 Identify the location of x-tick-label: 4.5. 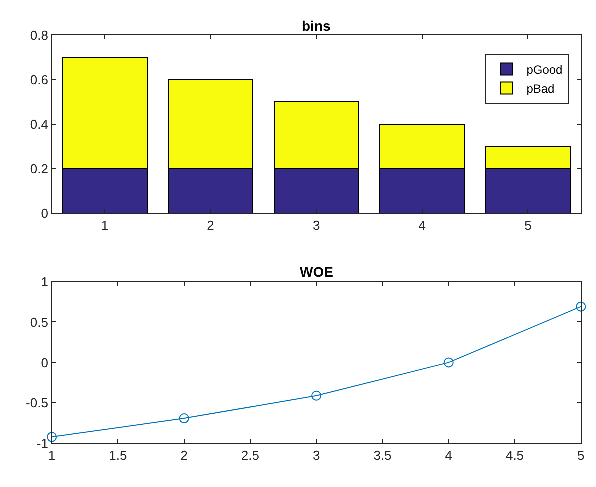
(515, 456).